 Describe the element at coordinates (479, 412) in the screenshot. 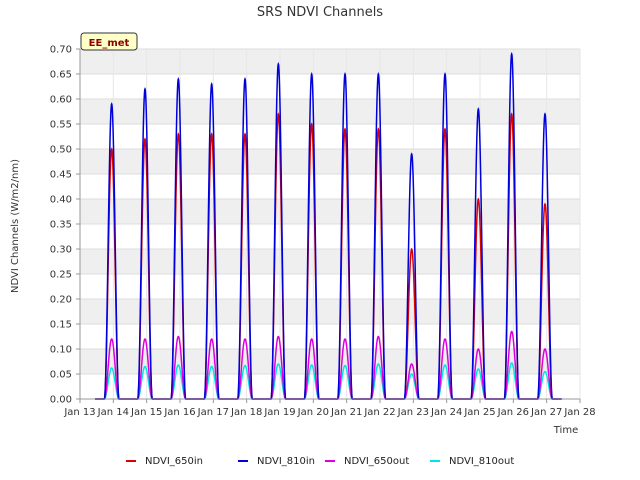

I see `x-tick-label: Jan 25` at that location.